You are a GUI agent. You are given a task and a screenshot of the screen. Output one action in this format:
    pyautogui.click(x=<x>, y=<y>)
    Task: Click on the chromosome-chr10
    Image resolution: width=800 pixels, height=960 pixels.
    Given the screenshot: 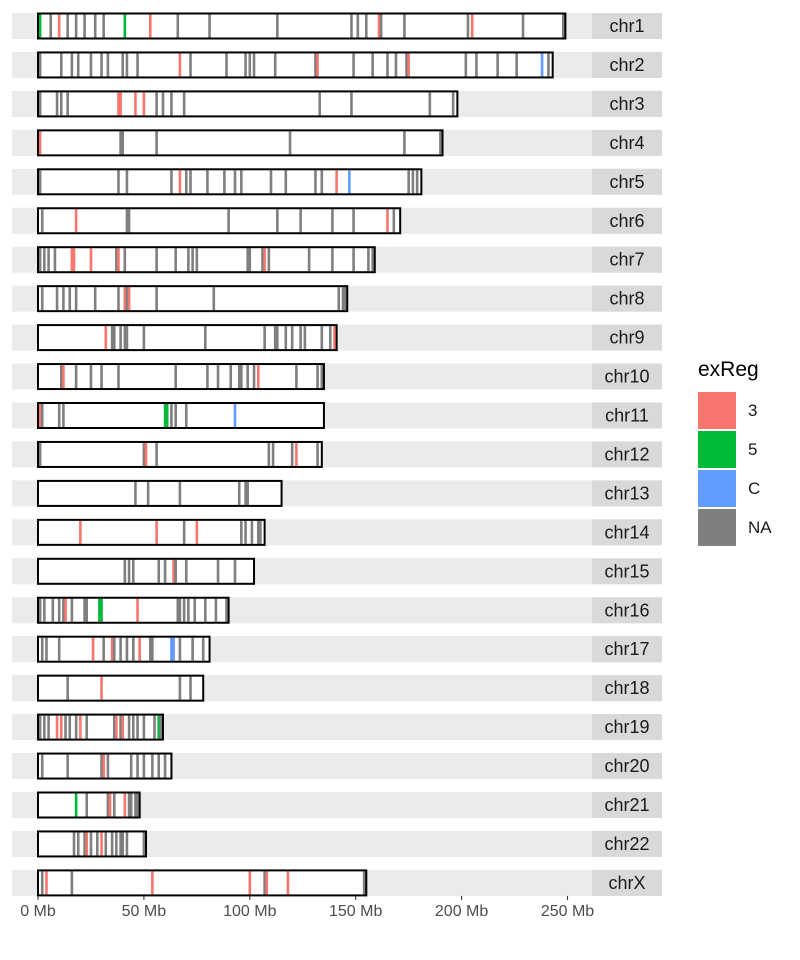 What is the action you would take?
    pyautogui.click(x=181, y=377)
    